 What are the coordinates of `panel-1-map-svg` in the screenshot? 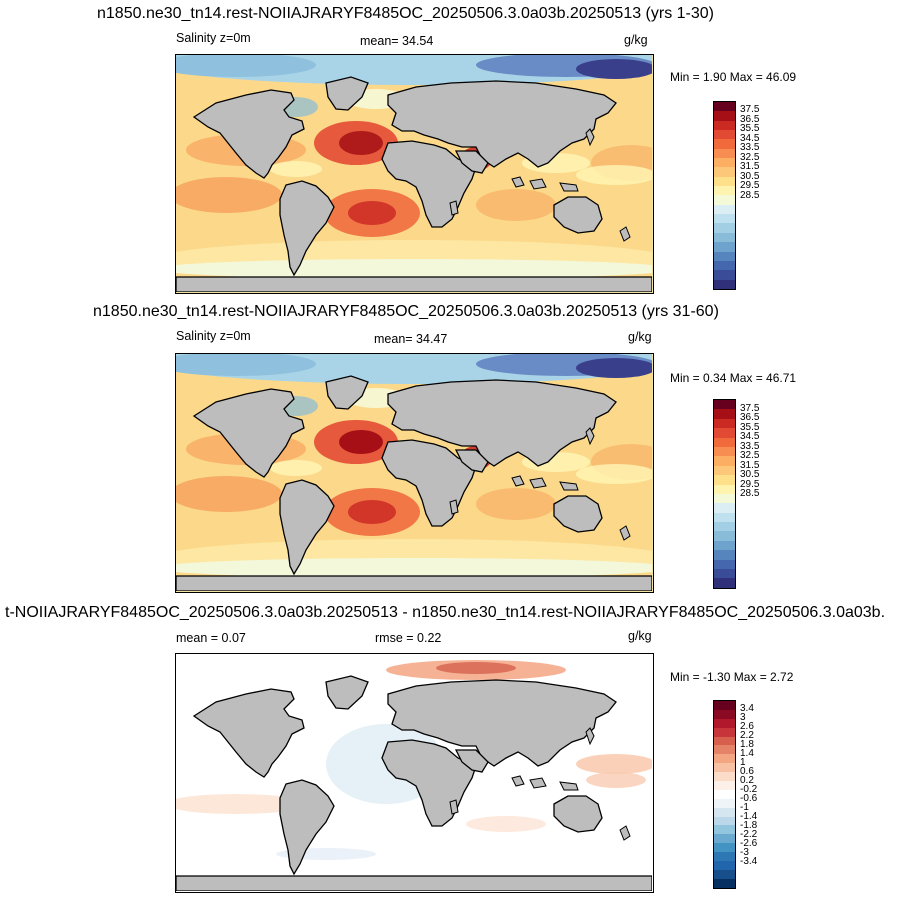 It's located at (414, 173).